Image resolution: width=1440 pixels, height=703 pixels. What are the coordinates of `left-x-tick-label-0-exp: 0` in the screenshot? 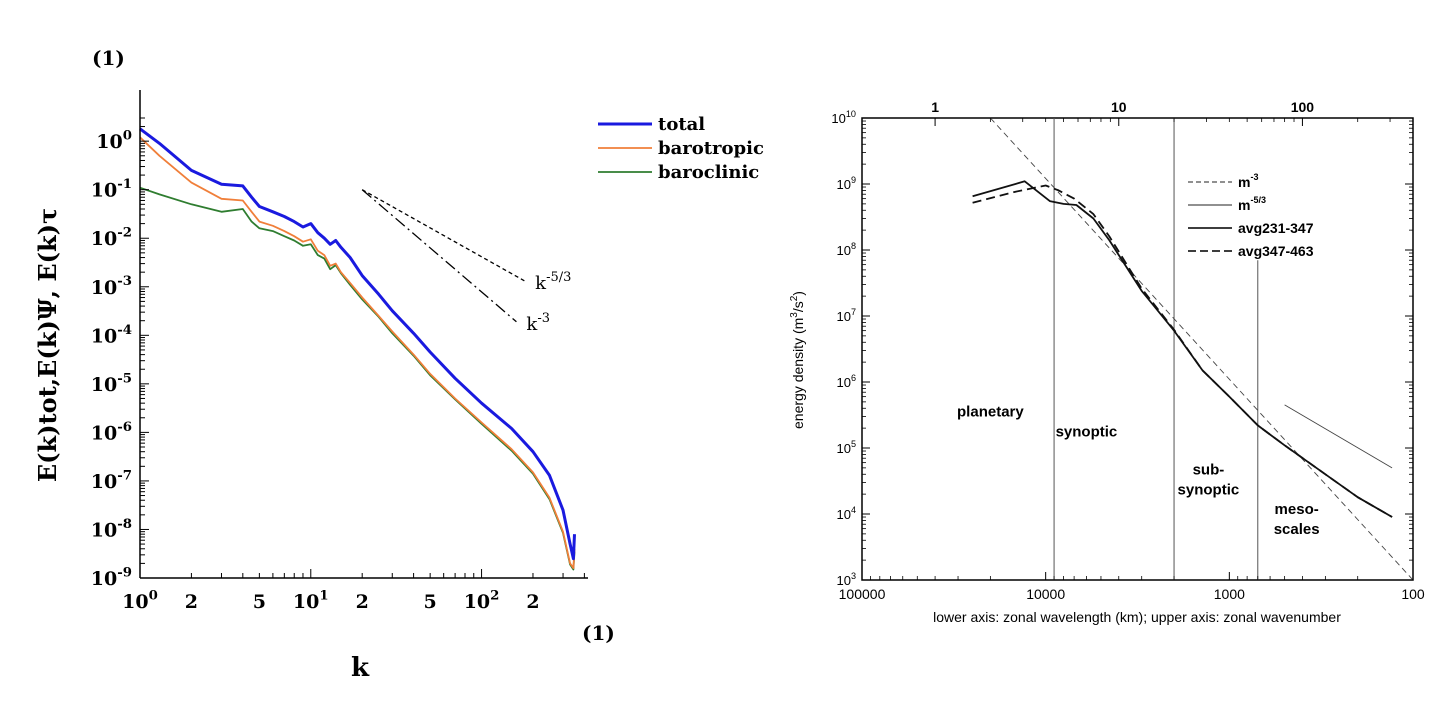 It's located at (153, 595).